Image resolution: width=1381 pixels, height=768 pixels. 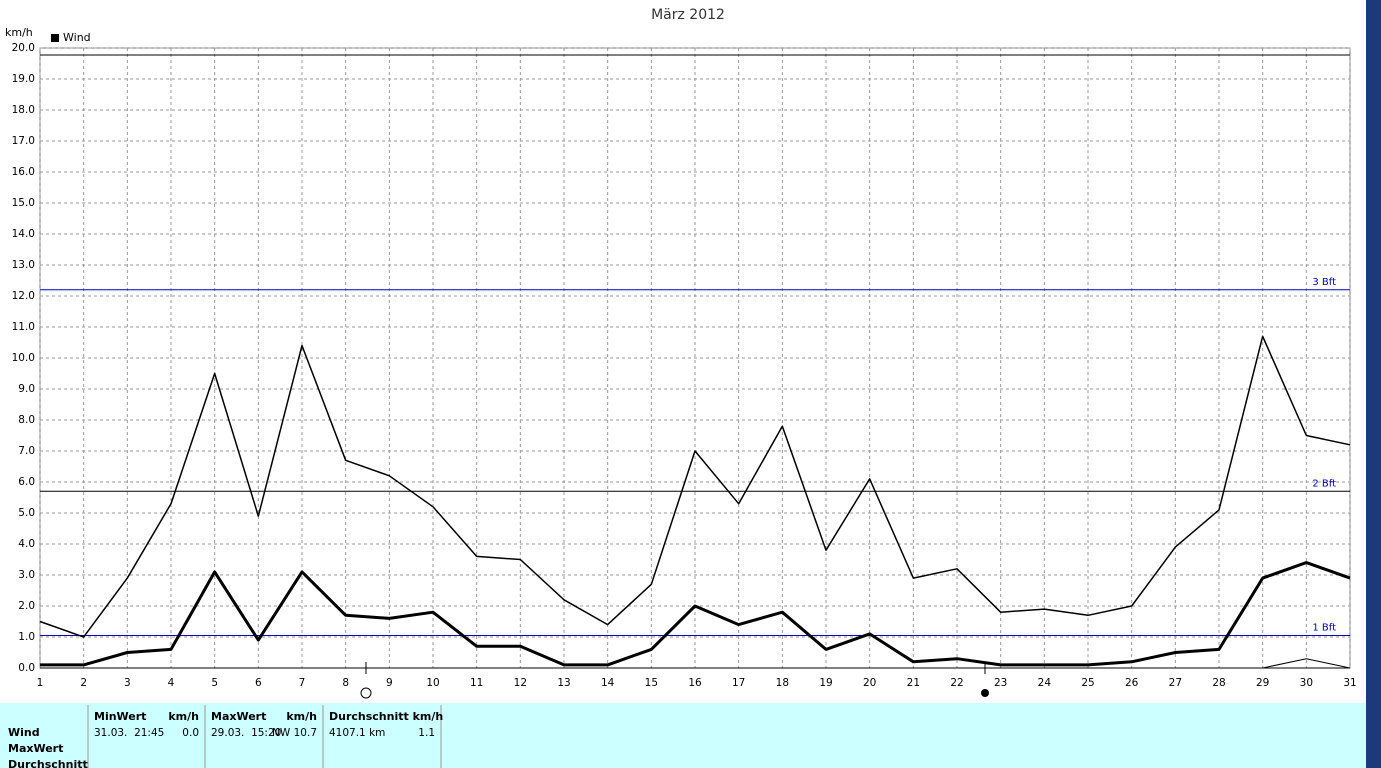 What do you see at coordinates (1000, 683) in the screenshot?
I see `x-tick-label: 23` at bounding box center [1000, 683].